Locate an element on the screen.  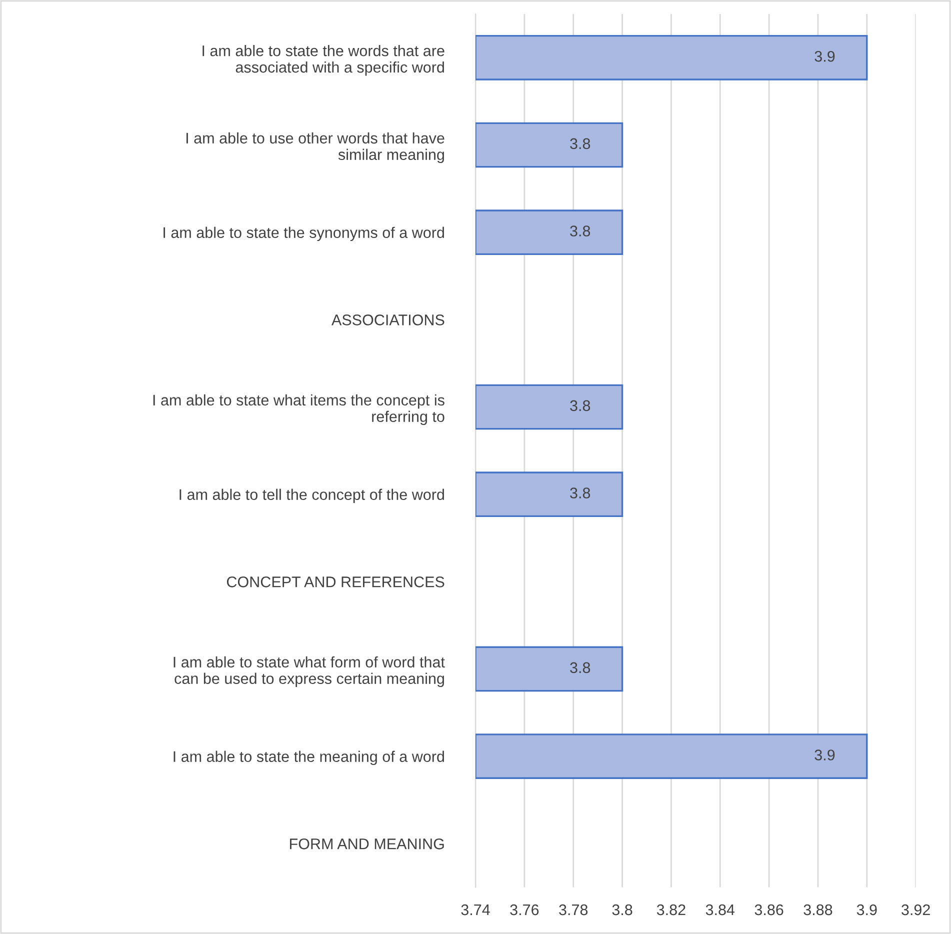
x-tick-label: 3.84 is located at coordinates (720, 910).